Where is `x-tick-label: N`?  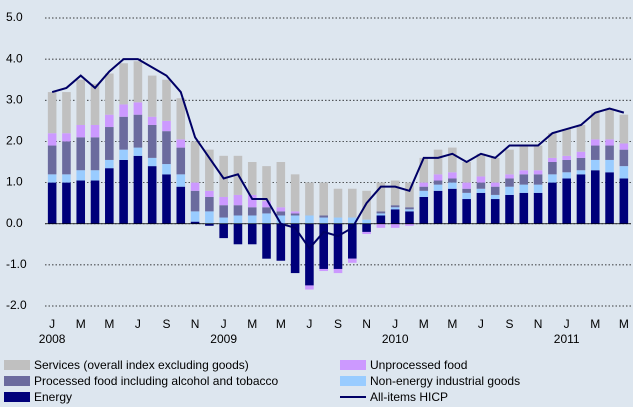
x-tick-label: N is located at coordinates (538, 324).